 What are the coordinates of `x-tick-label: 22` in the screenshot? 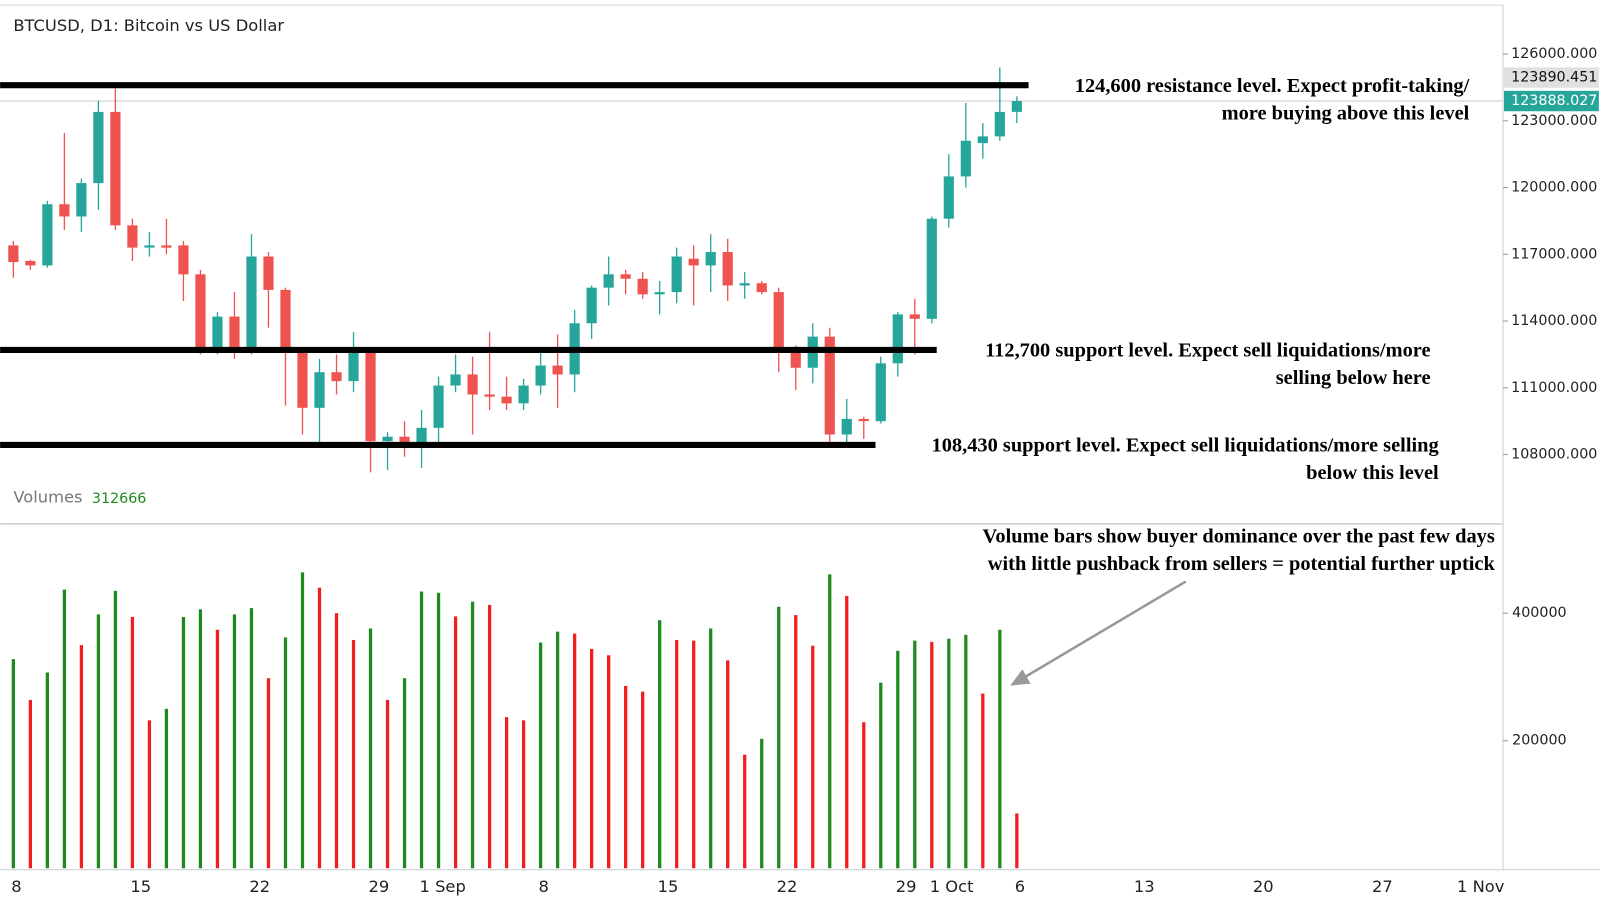 It's located at (259, 886).